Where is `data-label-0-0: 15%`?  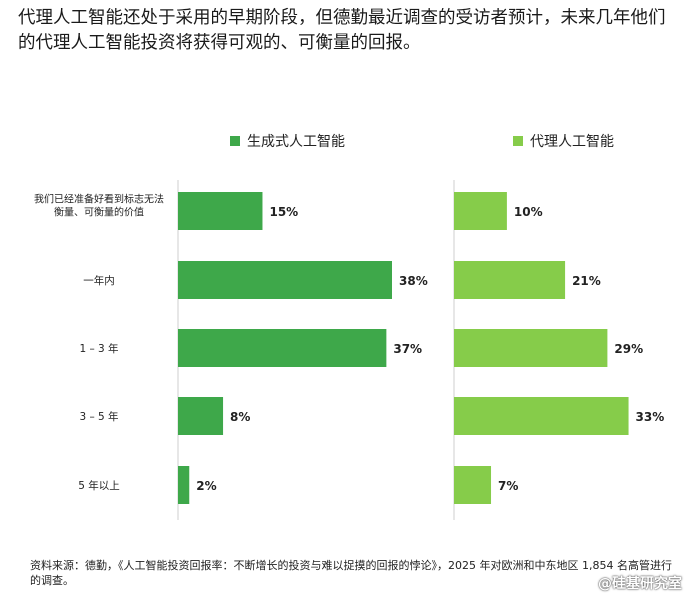
data-label-0-0: 15% is located at coordinates (283, 212).